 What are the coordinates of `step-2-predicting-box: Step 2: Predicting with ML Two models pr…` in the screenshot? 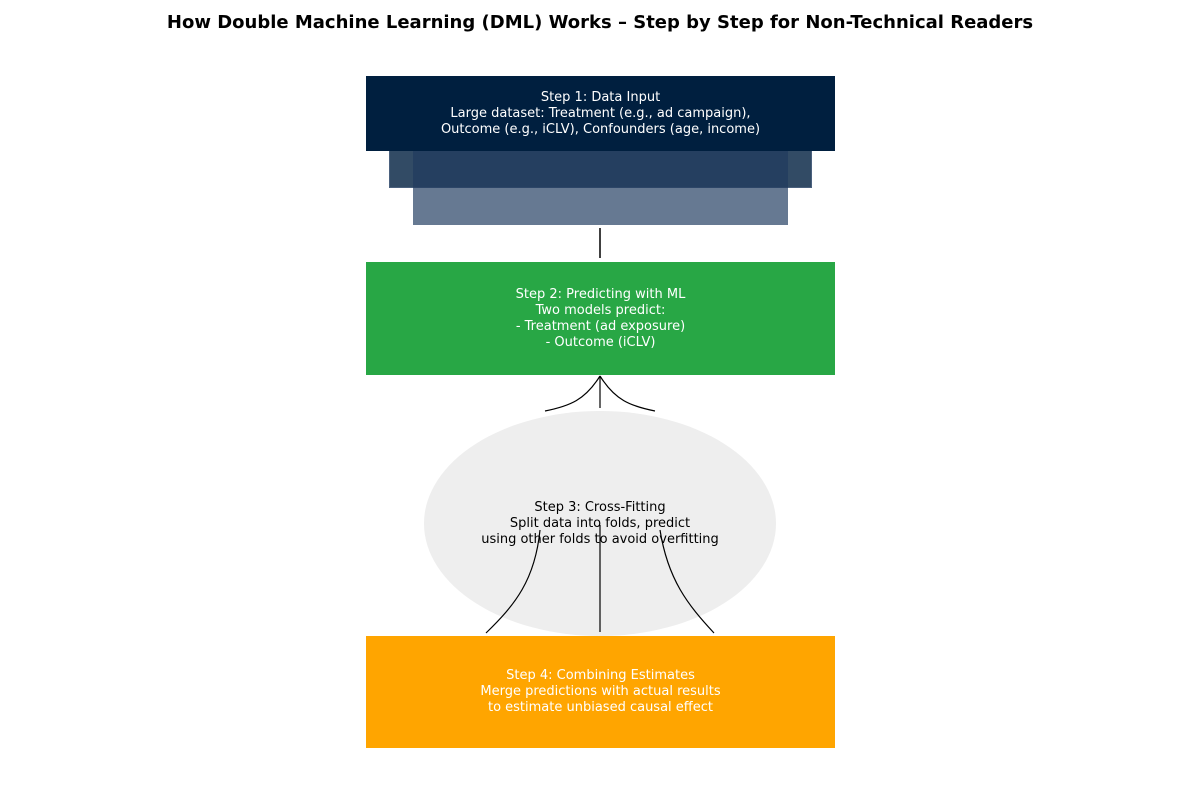 It's located at (600, 318).